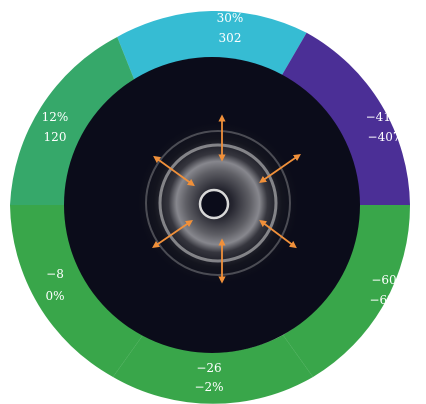 The height and width of the screenshot is (404, 426). I want to click on label-upper-left-line2: 120, so click(55, 137).